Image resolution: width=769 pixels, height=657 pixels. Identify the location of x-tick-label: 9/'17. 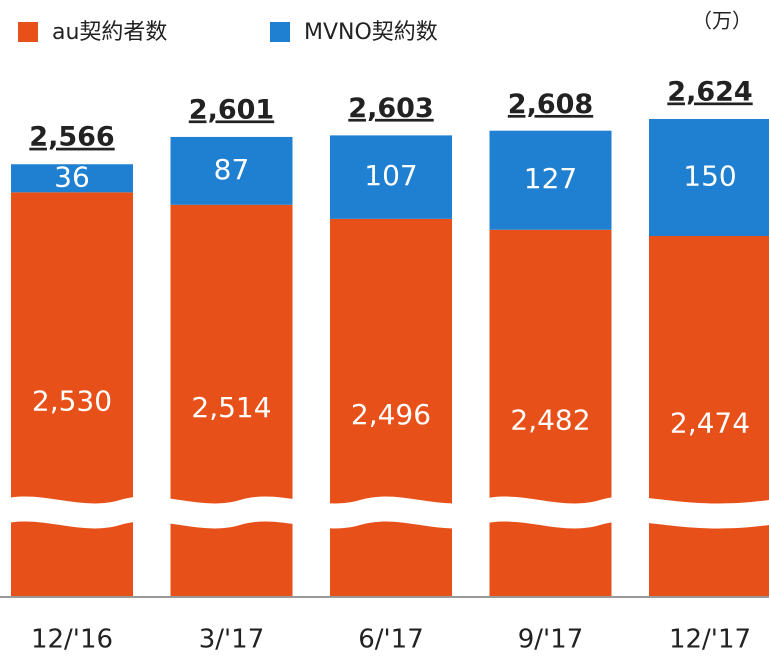
(551, 640).